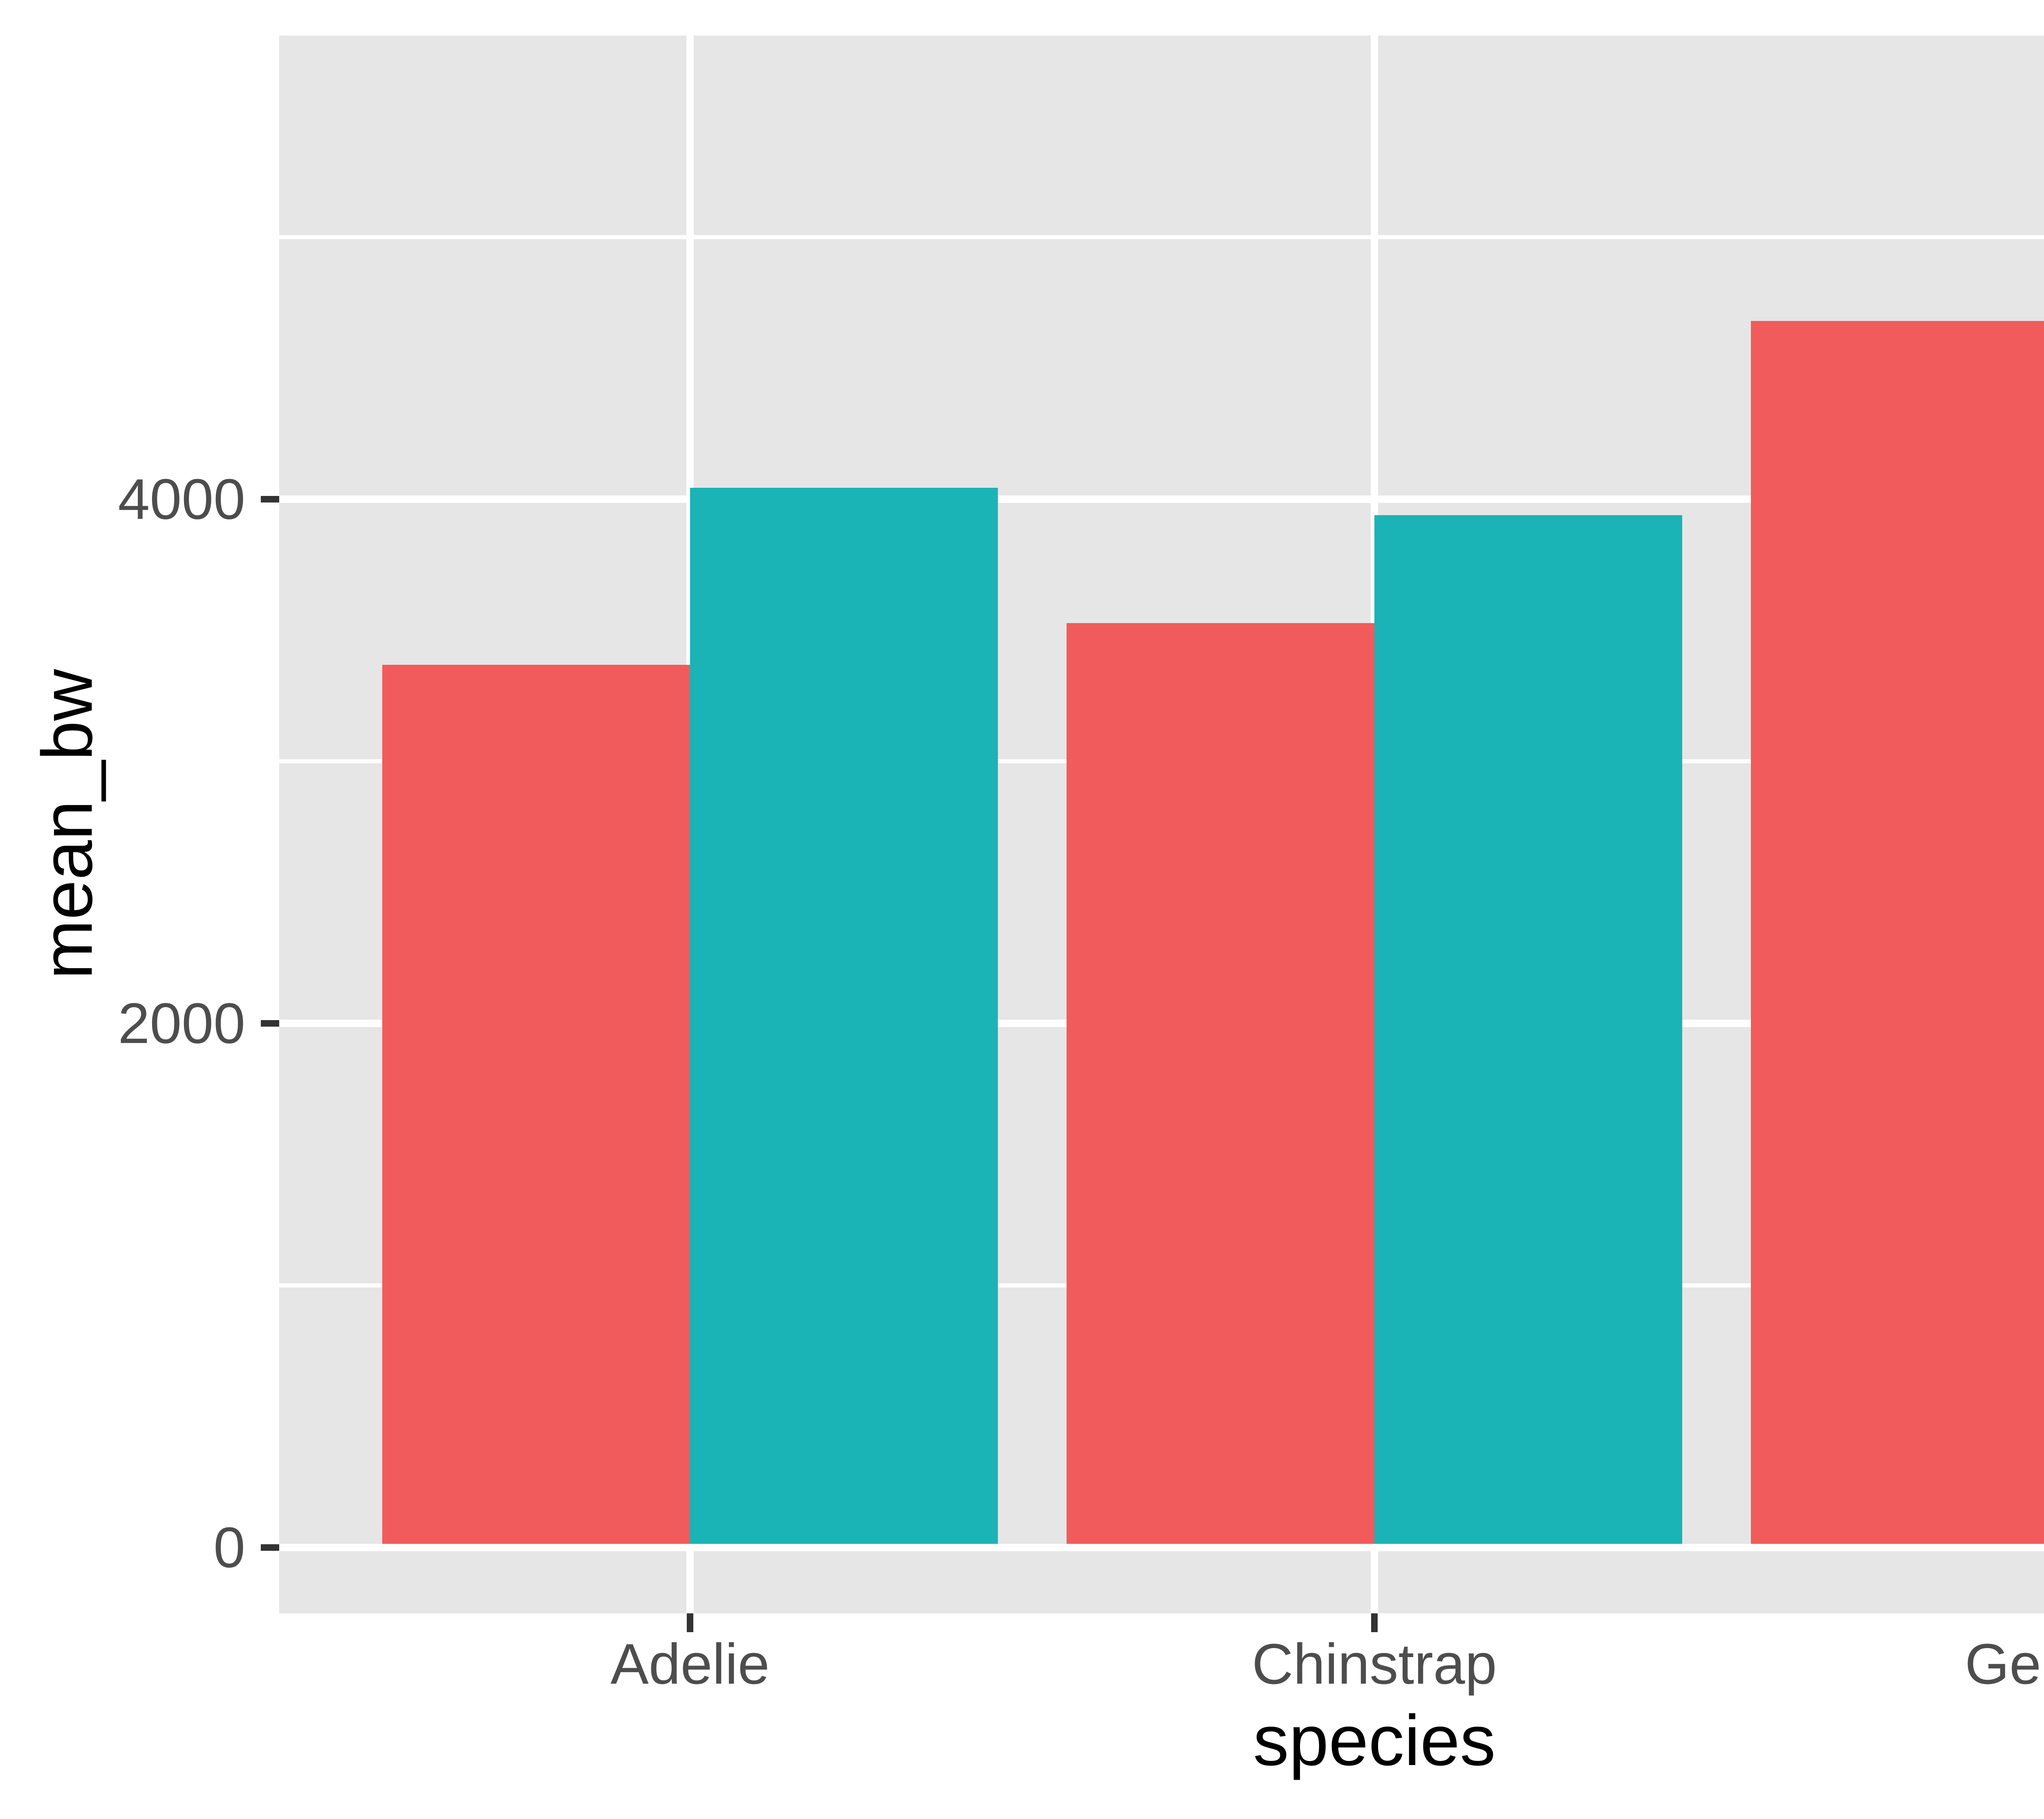  I want to click on bar-chinstrap-male, so click(1528, 1029).